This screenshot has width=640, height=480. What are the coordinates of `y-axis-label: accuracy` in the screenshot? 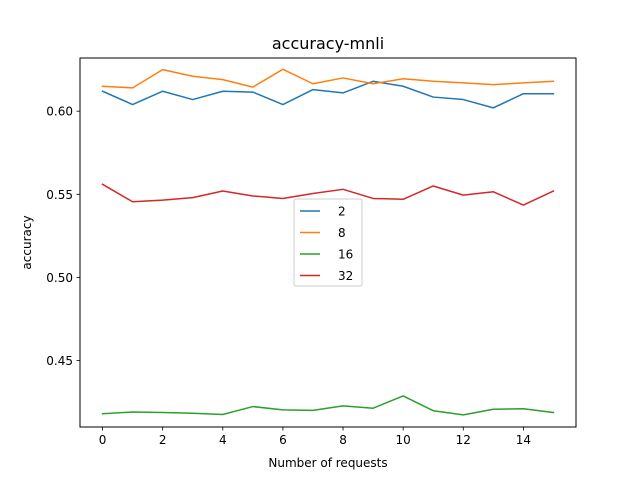 It's located at (27, 242).